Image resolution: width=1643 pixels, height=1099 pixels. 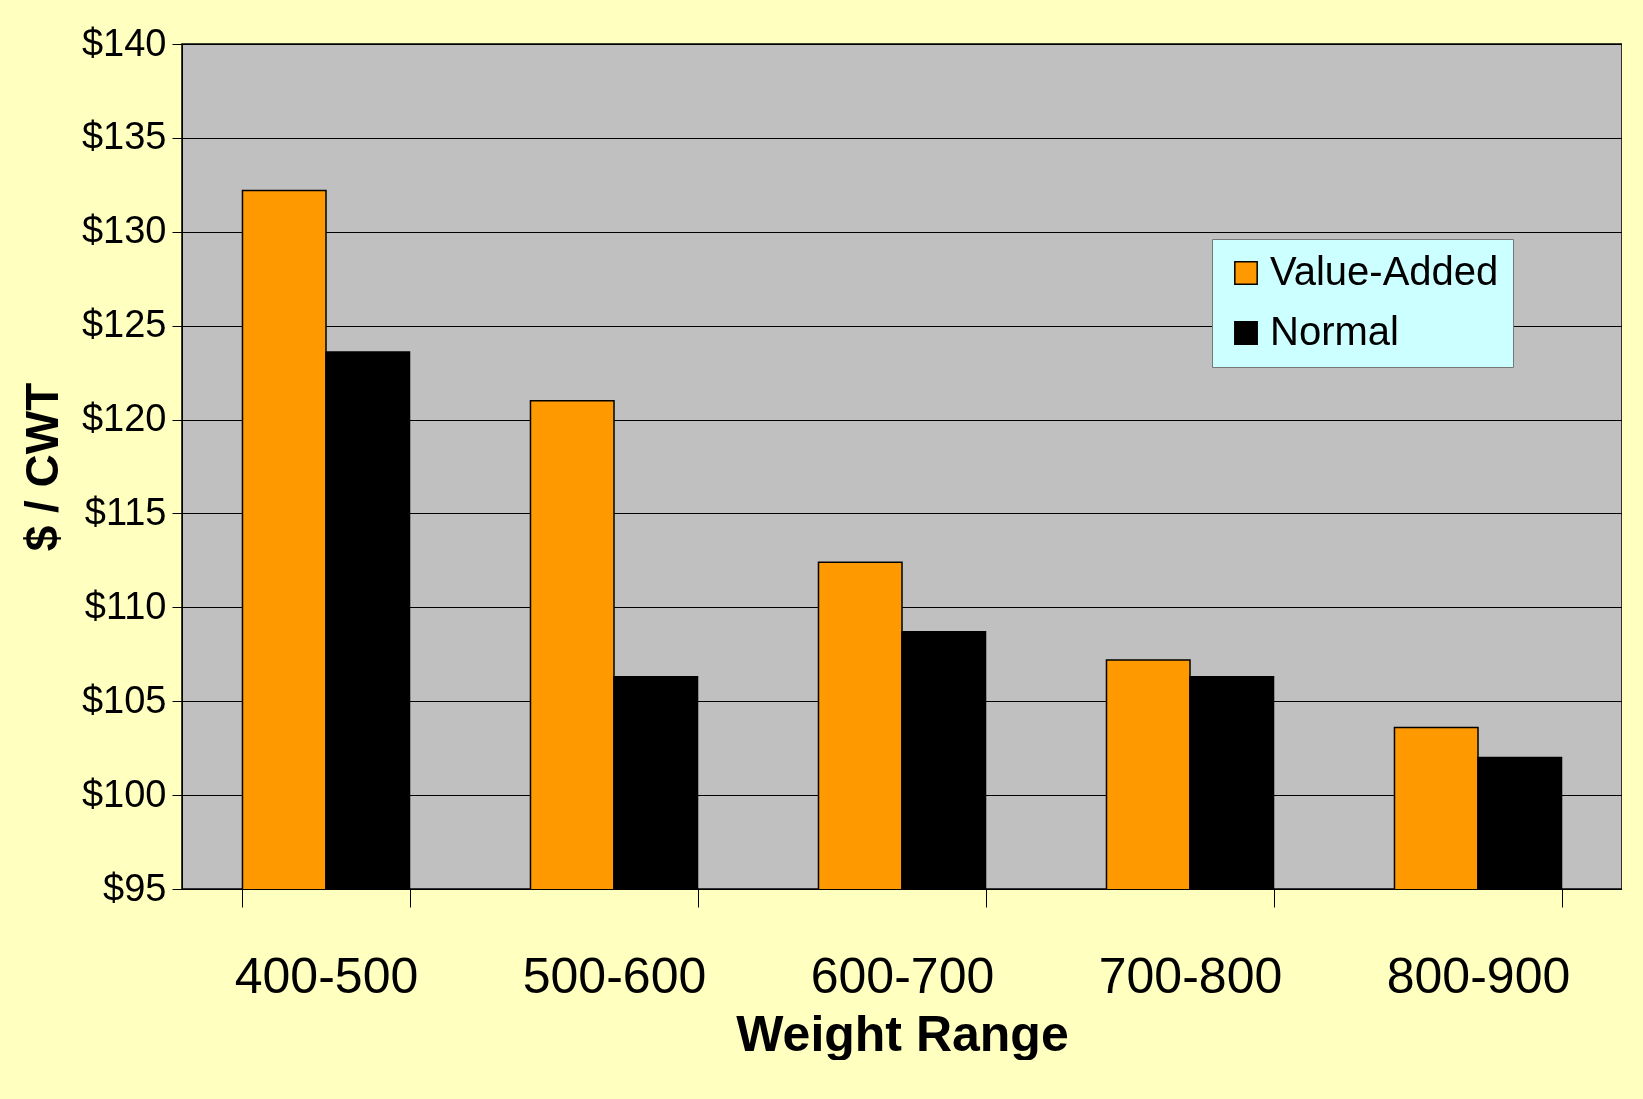 I want to click on x-tick-label: 700-800, so click(x=1190, y=975).